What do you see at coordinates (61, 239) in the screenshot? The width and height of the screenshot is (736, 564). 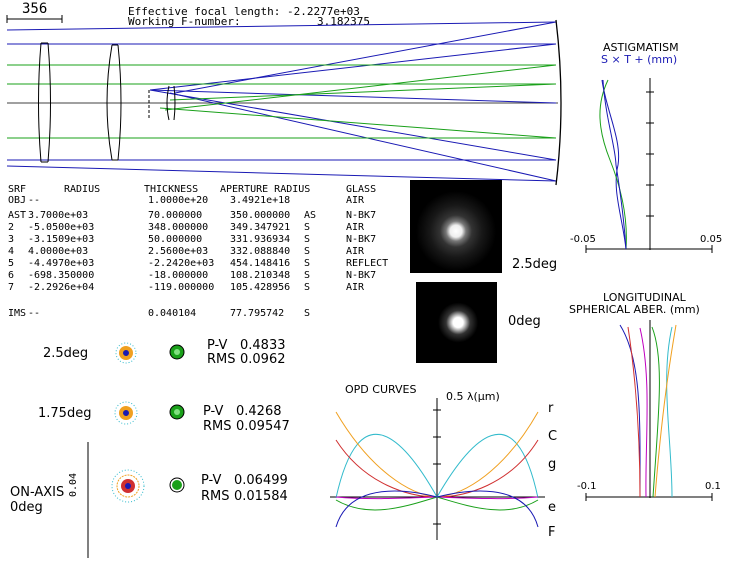 I see `radius-cell: -3.1509e+03` at bounding box center [61, 239].